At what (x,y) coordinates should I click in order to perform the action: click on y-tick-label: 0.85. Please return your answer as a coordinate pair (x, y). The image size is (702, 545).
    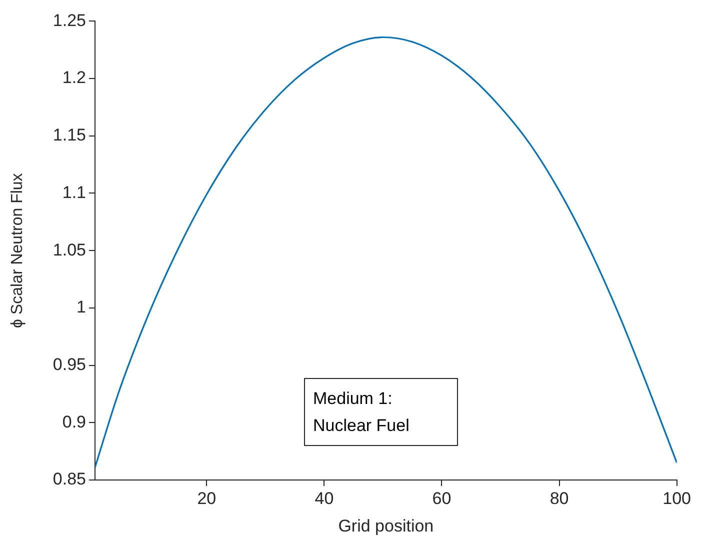
    Looking at the image, I should click on (69, 479).